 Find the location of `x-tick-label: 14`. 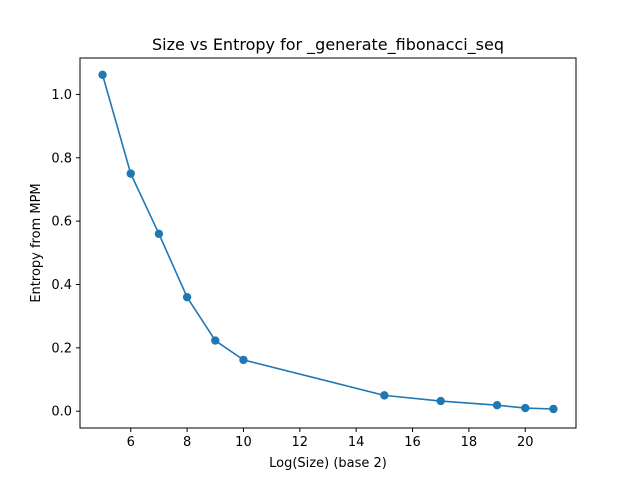

x-tick-label: 14 is located at coordinates (356, 442).